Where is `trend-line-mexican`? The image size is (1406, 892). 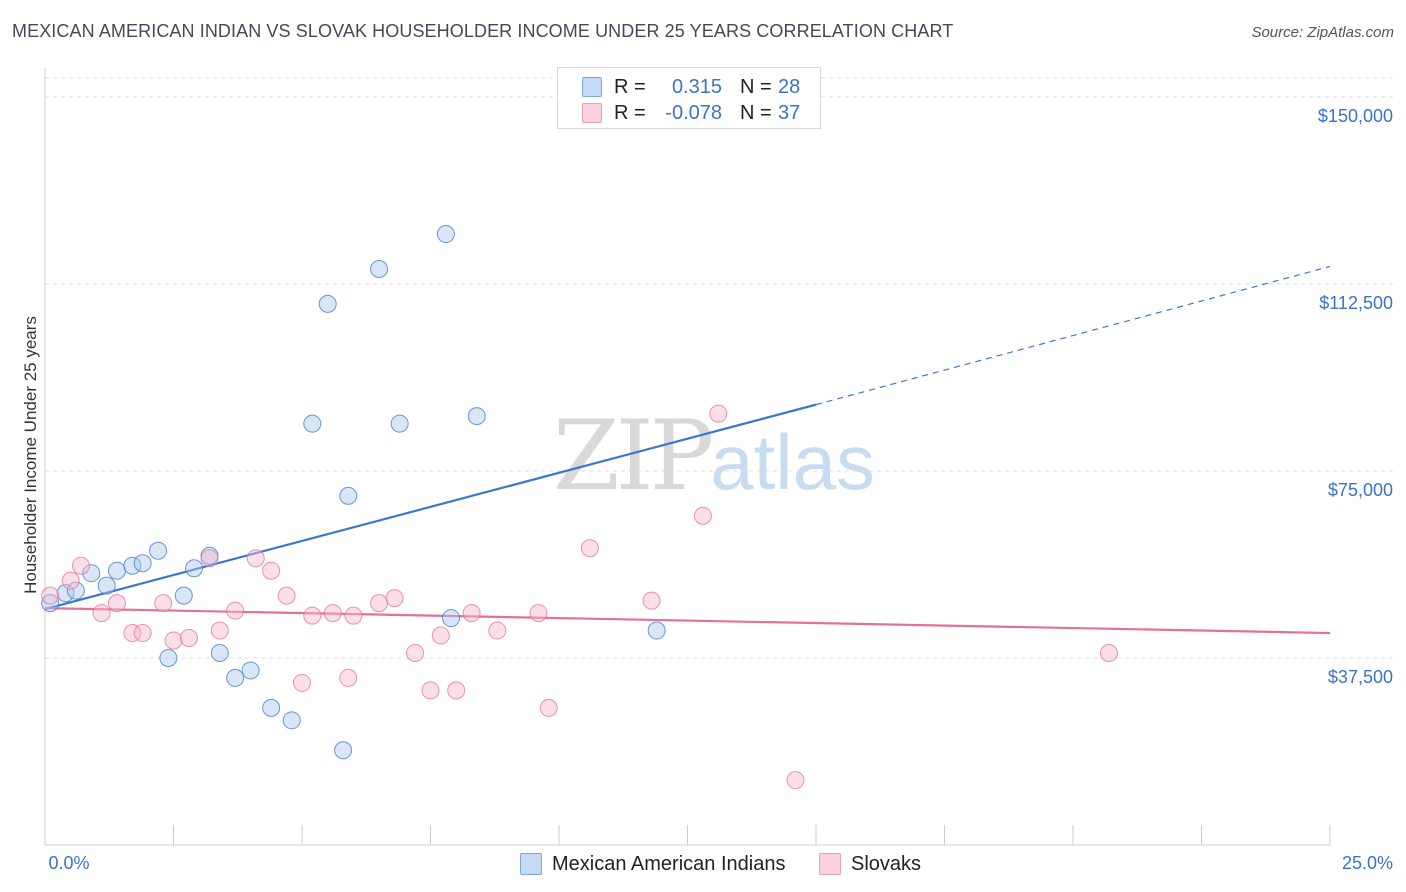
trend-line-mexican is located at coordinates (430, 507).